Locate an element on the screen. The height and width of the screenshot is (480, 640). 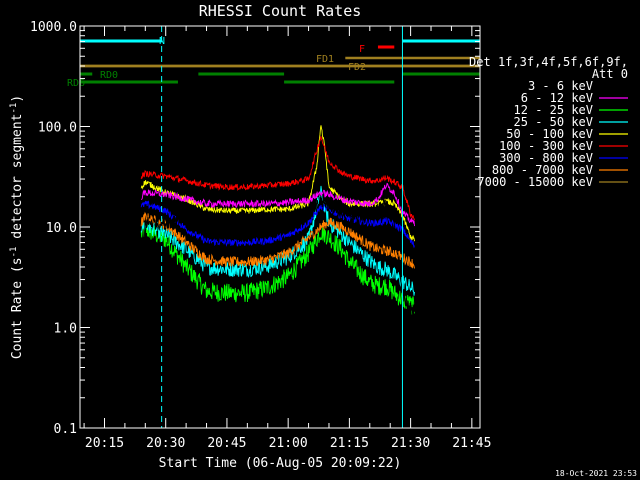
y-tick-label: 100.0 is located at coordinates (57, 128).